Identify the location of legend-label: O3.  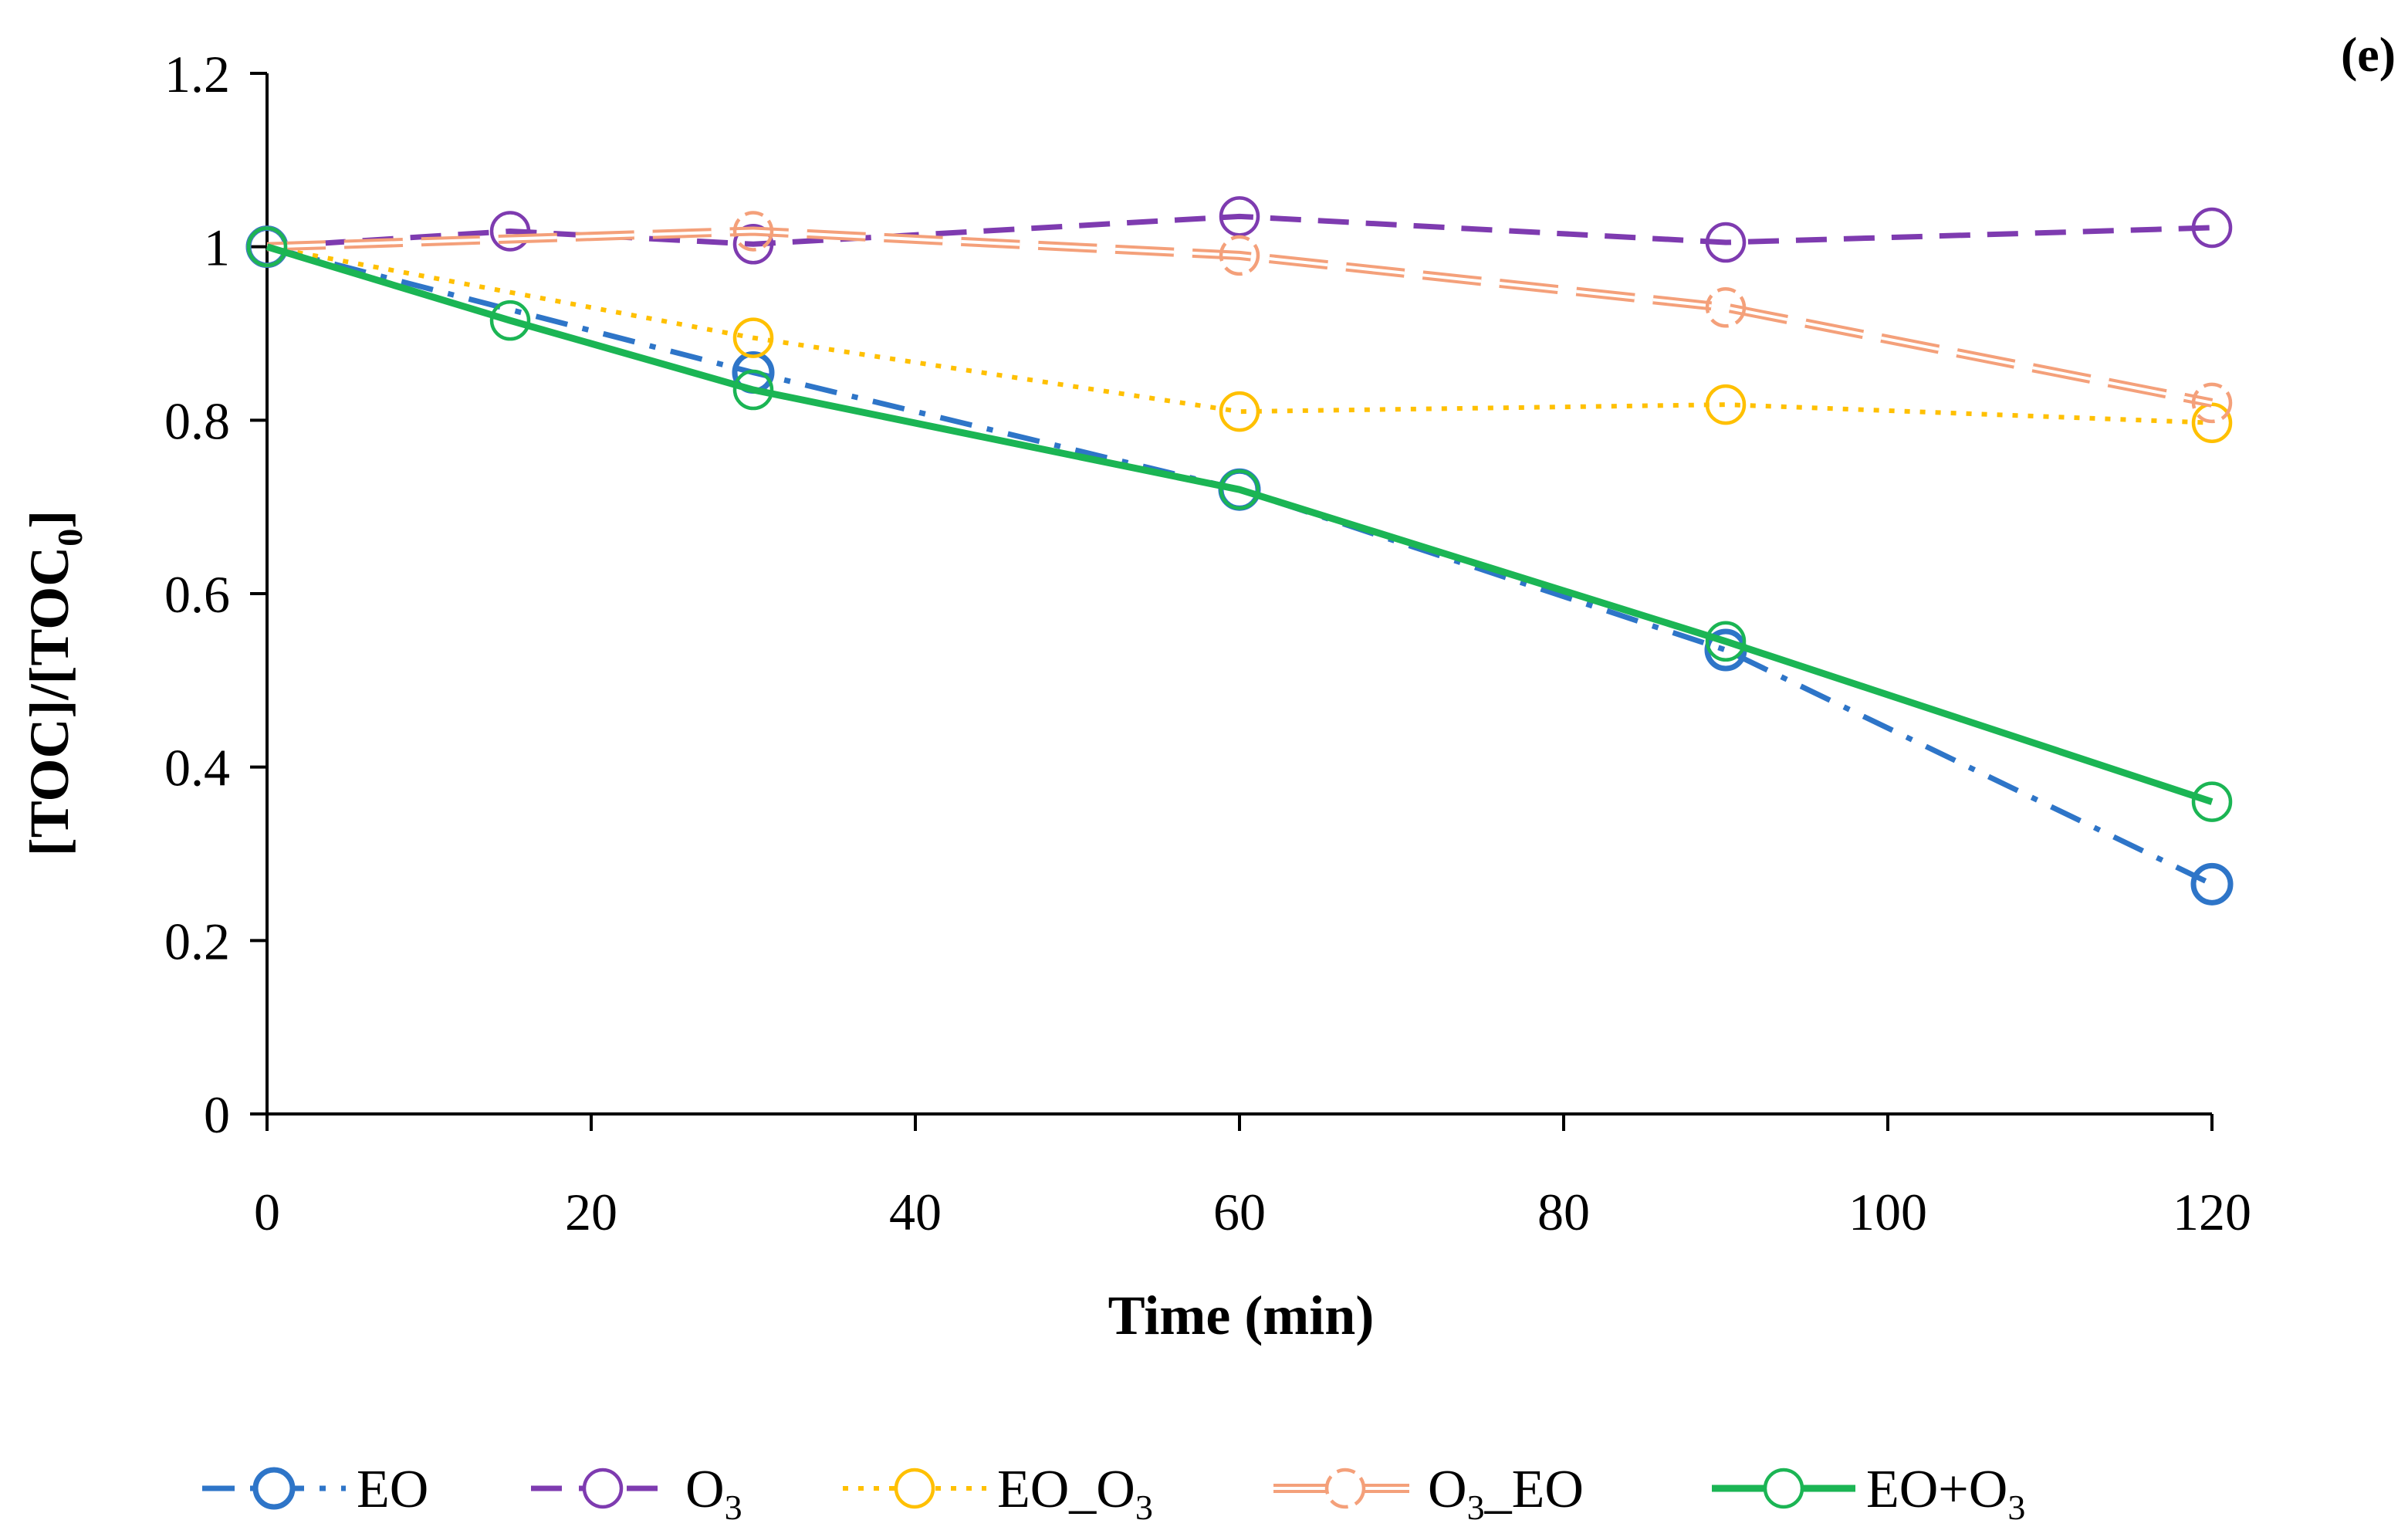
(713, 1494).